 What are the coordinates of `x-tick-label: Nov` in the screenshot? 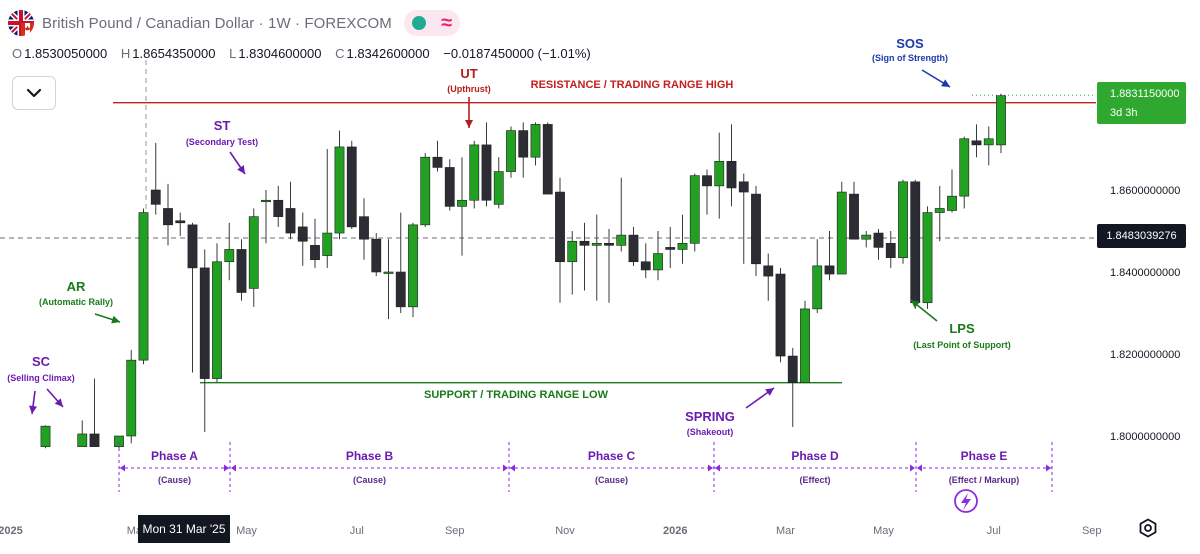 It's located at (565, 531).